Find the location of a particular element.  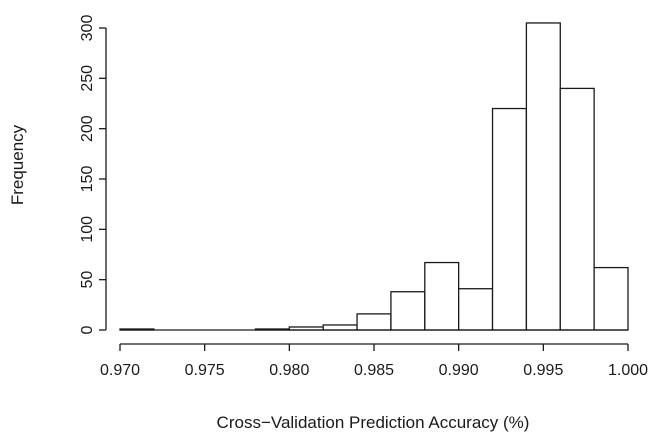

y-tick-label: 100 is located at coordinates (87, 229).